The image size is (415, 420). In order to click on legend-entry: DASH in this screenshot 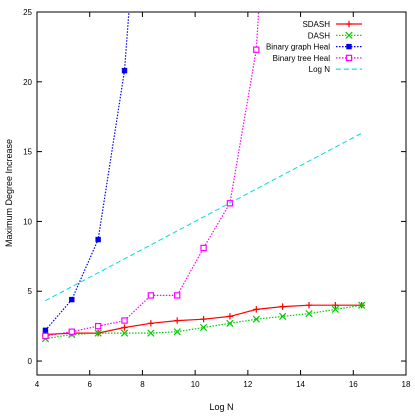, I will do `click(335, 35)`.